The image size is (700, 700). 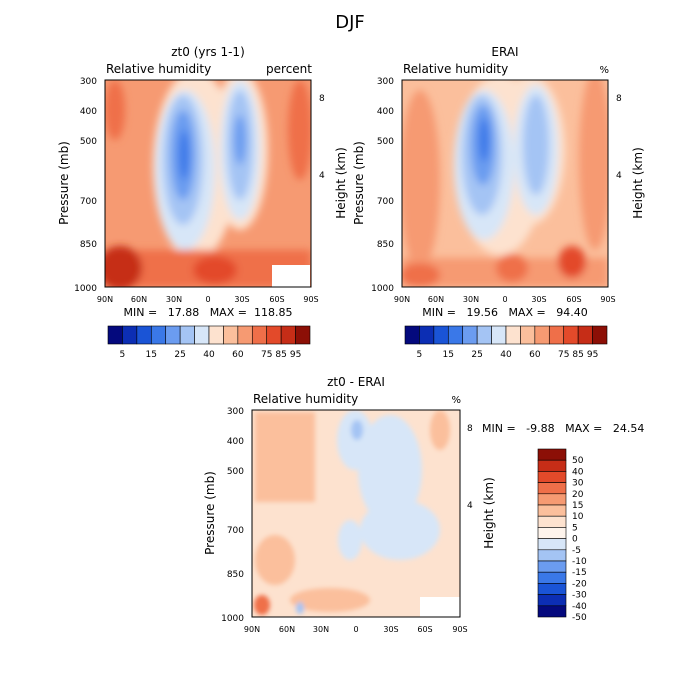 I want to click on panel2-stats: MIN = 19.56 MAX = 94.40, so click(x=504, y=312).